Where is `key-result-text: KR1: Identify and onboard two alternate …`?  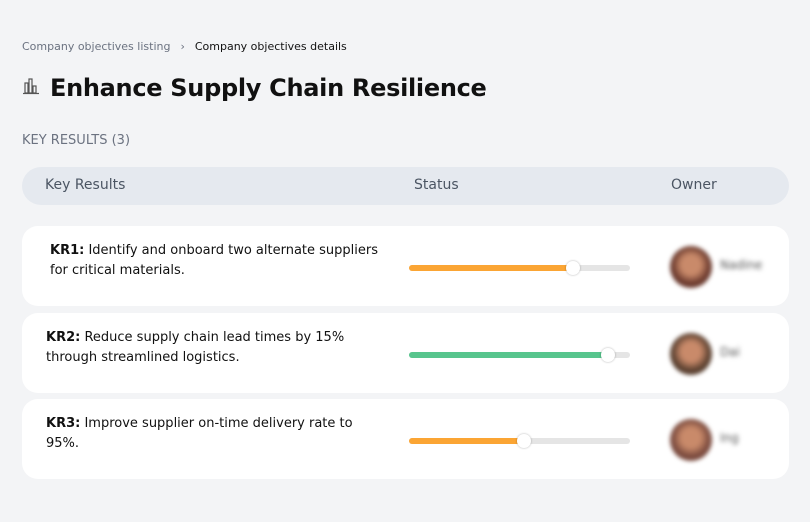
key-result-text: KR1: Identify and onboard two alternate … is located at coordinates (215, 261).